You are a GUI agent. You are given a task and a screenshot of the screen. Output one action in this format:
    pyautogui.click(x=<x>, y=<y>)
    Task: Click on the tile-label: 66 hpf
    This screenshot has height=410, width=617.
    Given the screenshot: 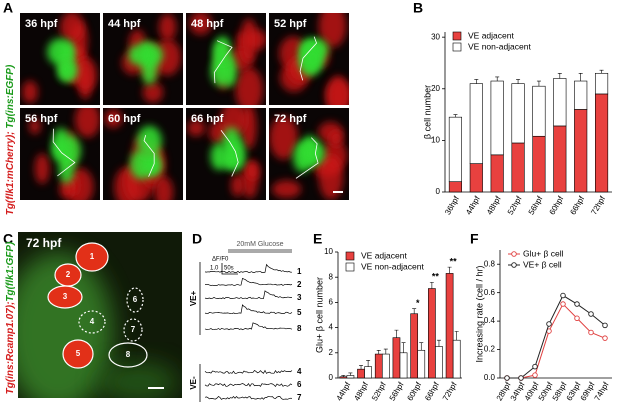 What is the action you would take?
    pyautogui.click(x=207, y=119)
    